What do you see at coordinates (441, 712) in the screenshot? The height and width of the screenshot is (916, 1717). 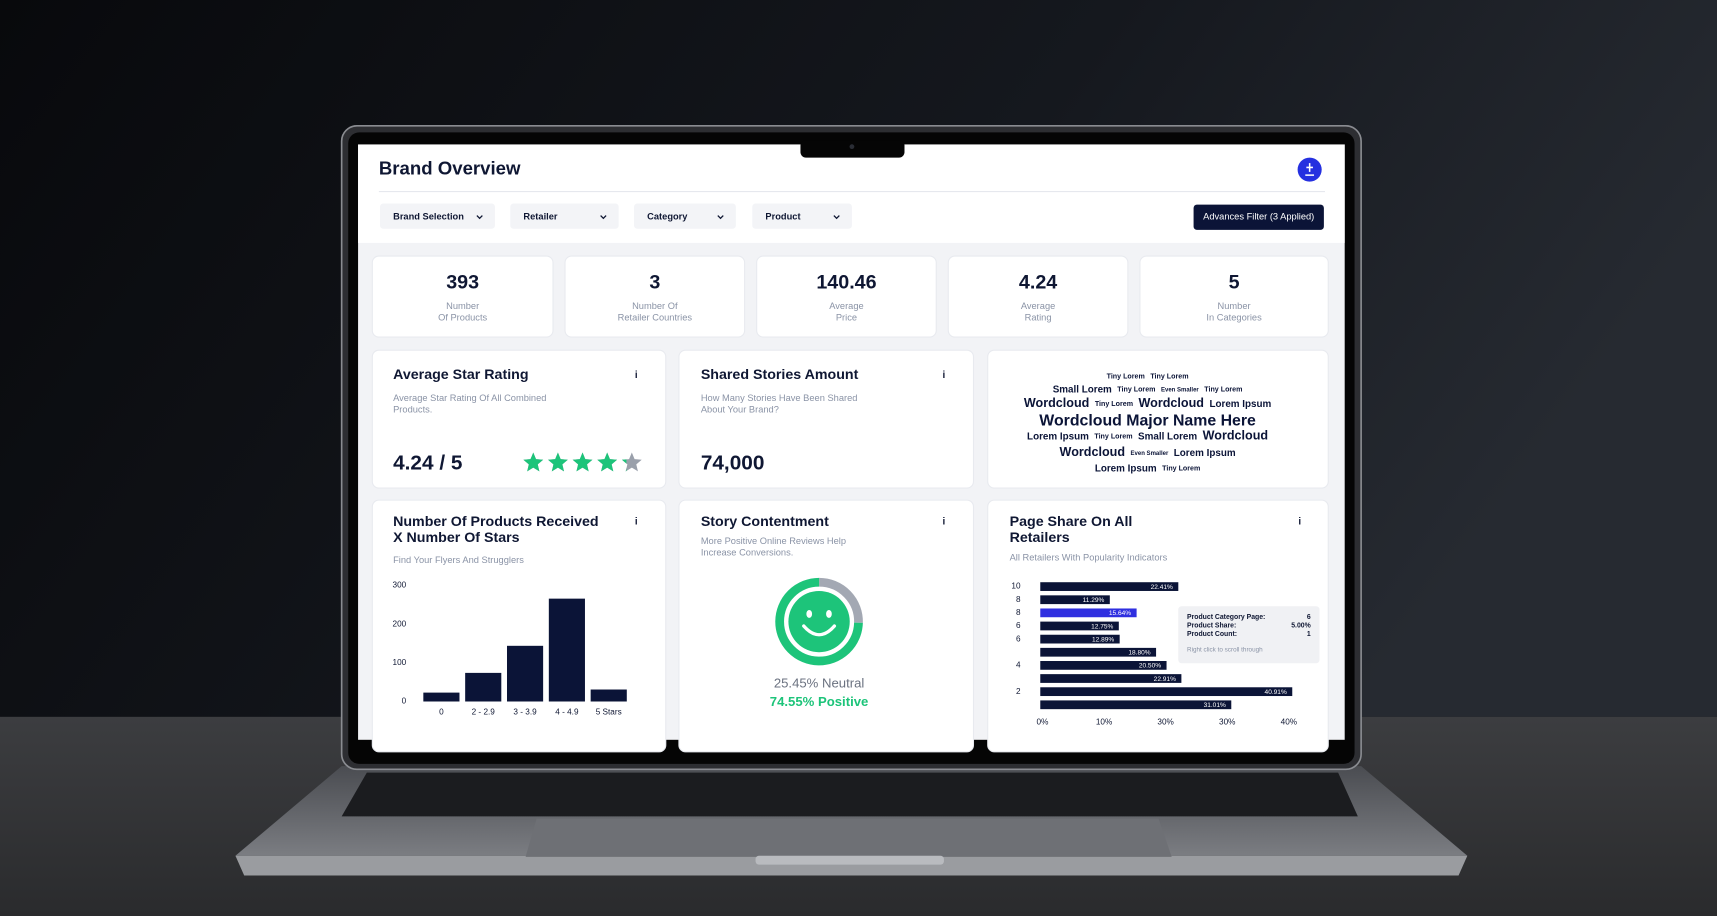 I see `x-tick-label: 0` at bounding box center [441, 712].